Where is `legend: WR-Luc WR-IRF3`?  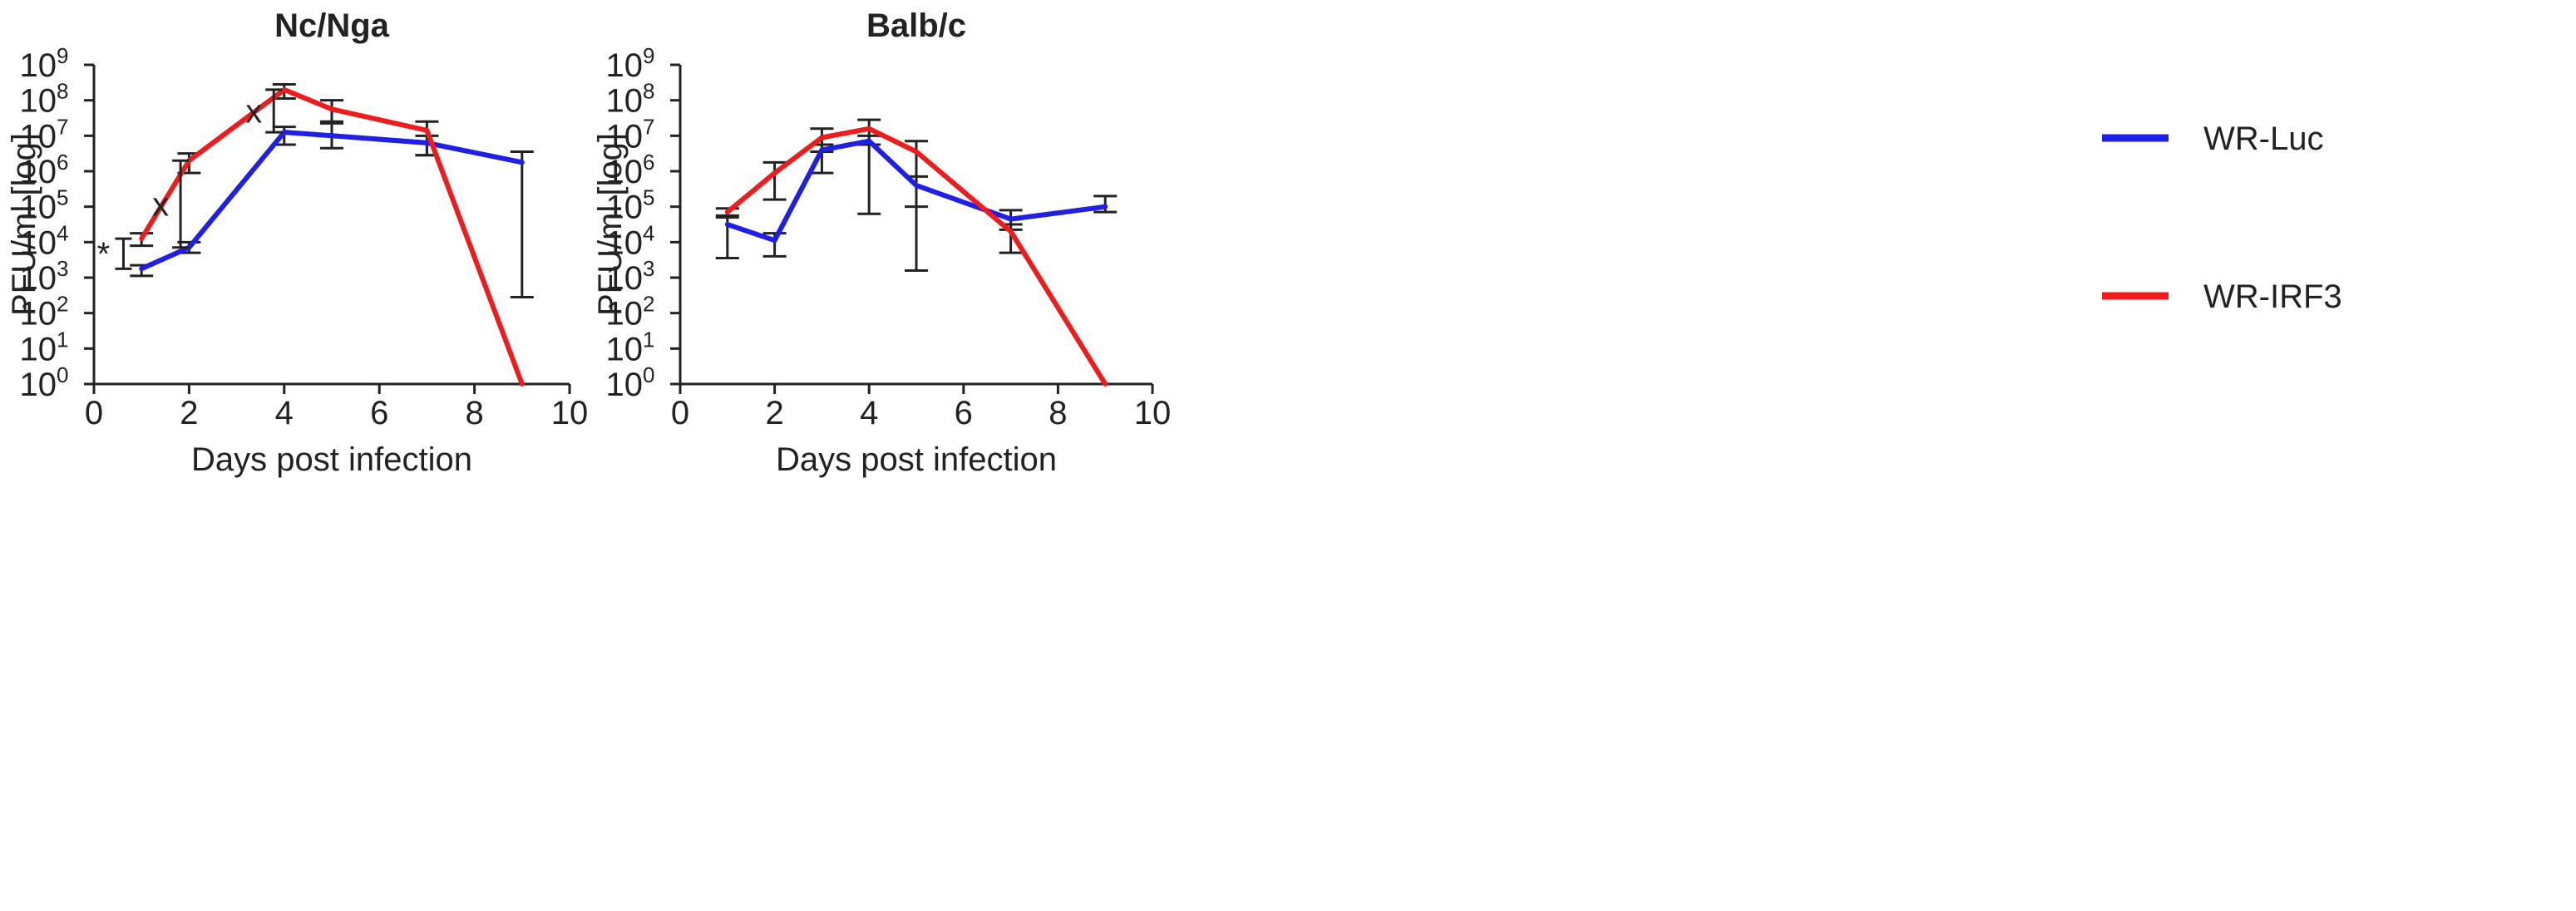 legend: WR-Luc WR-IRF3 is located at coordinates (2222, 218).